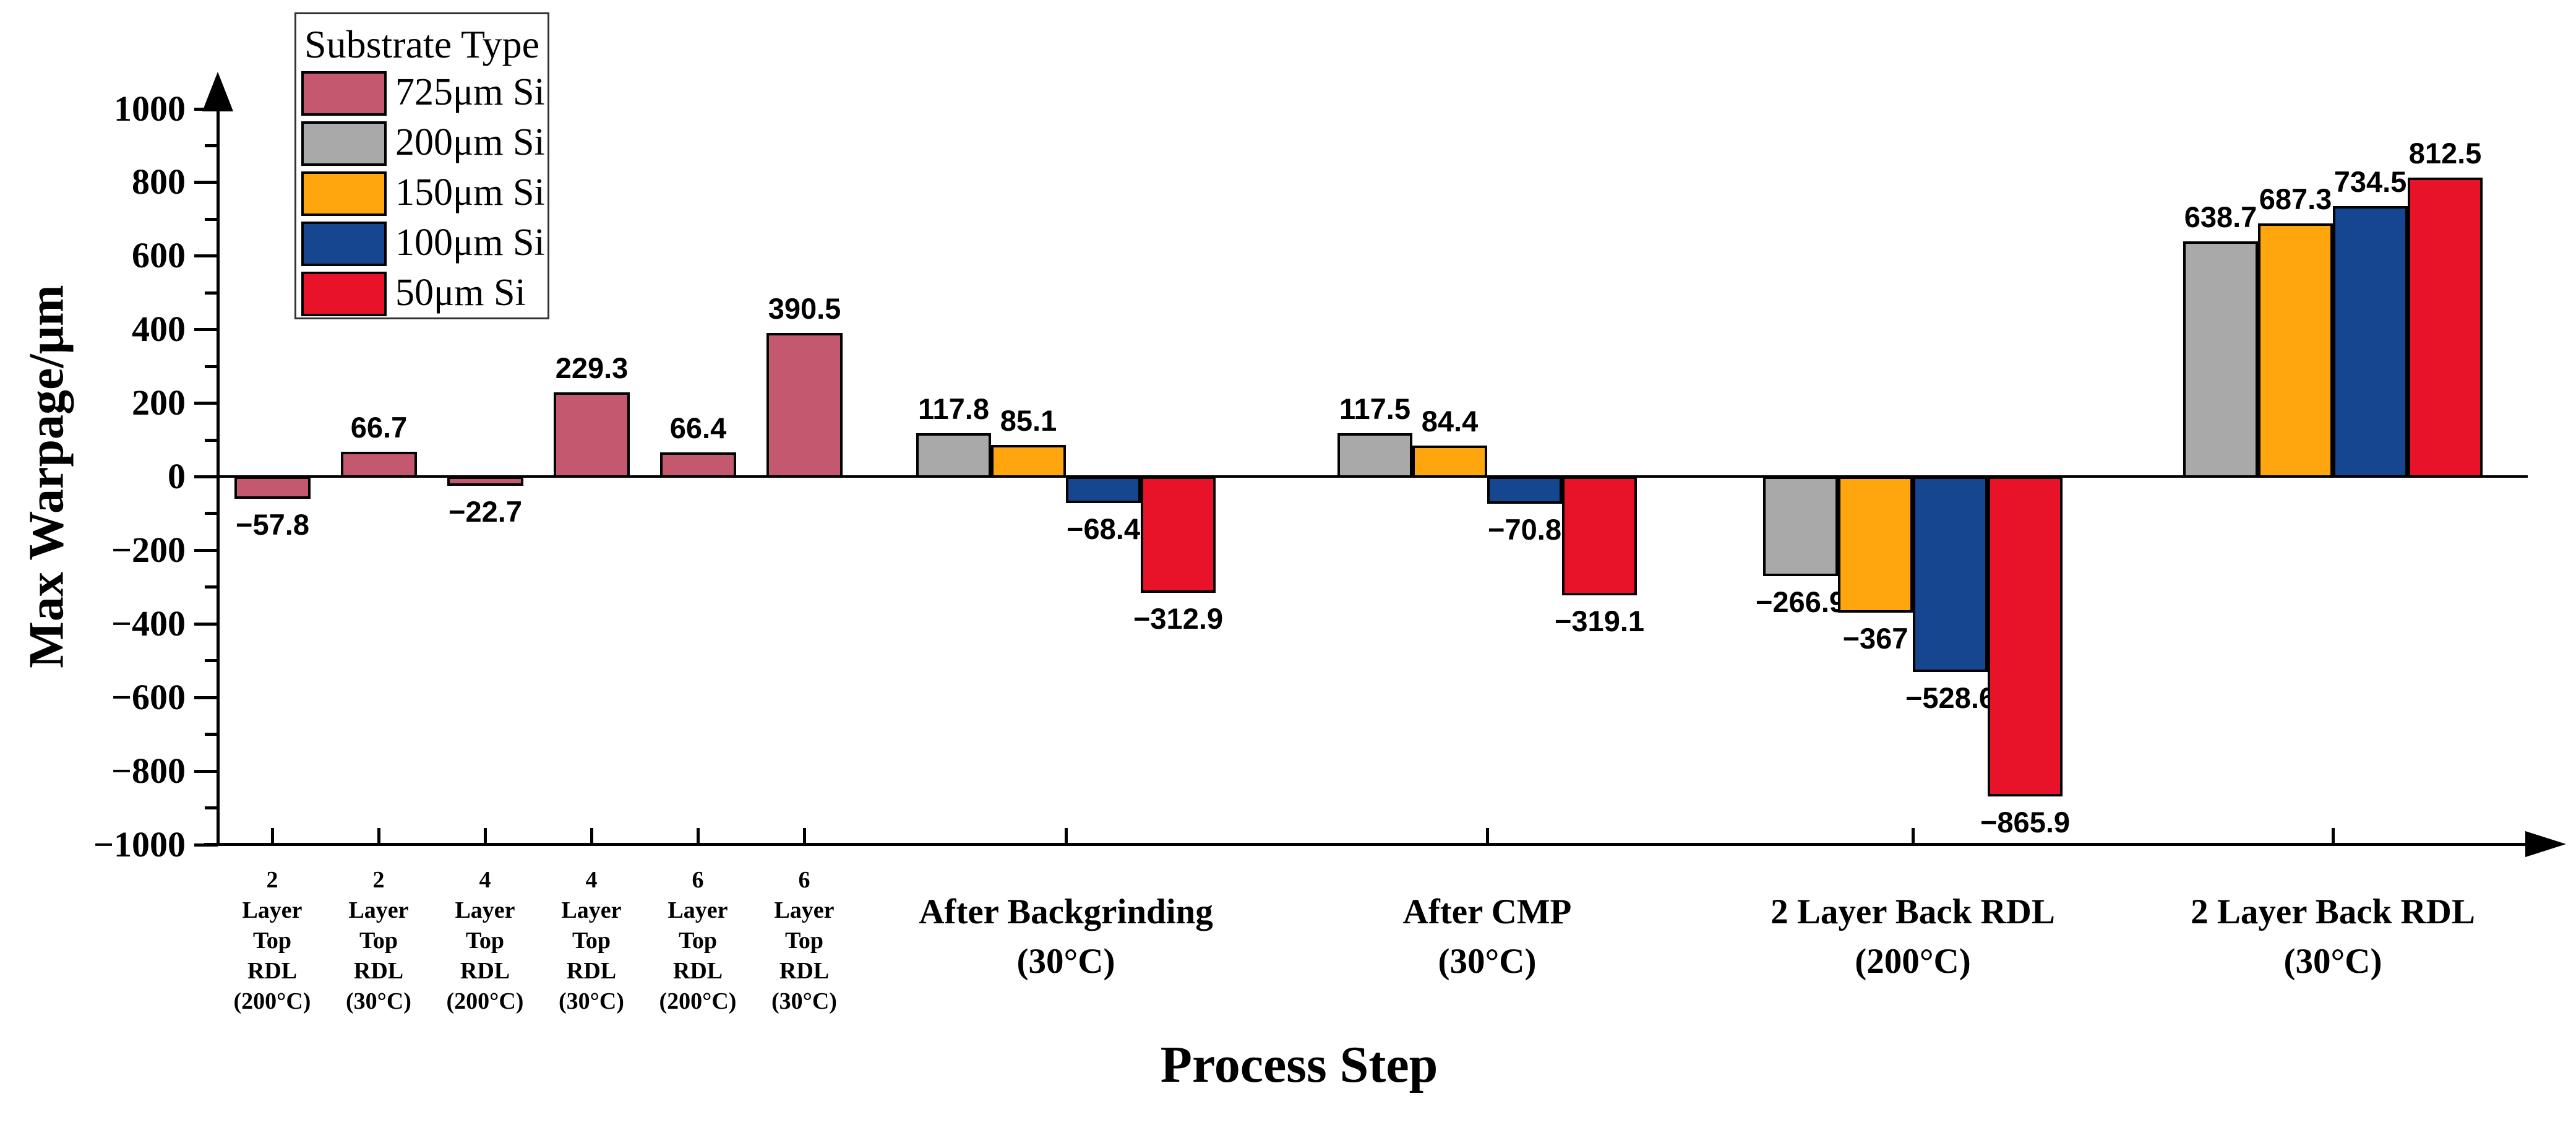 This screenshot has width=2576, height=1130. What do you see at coordinates (148, 697) in the screenshot?
I see `y-tick-label: −600` at bounding box center [148, 697].